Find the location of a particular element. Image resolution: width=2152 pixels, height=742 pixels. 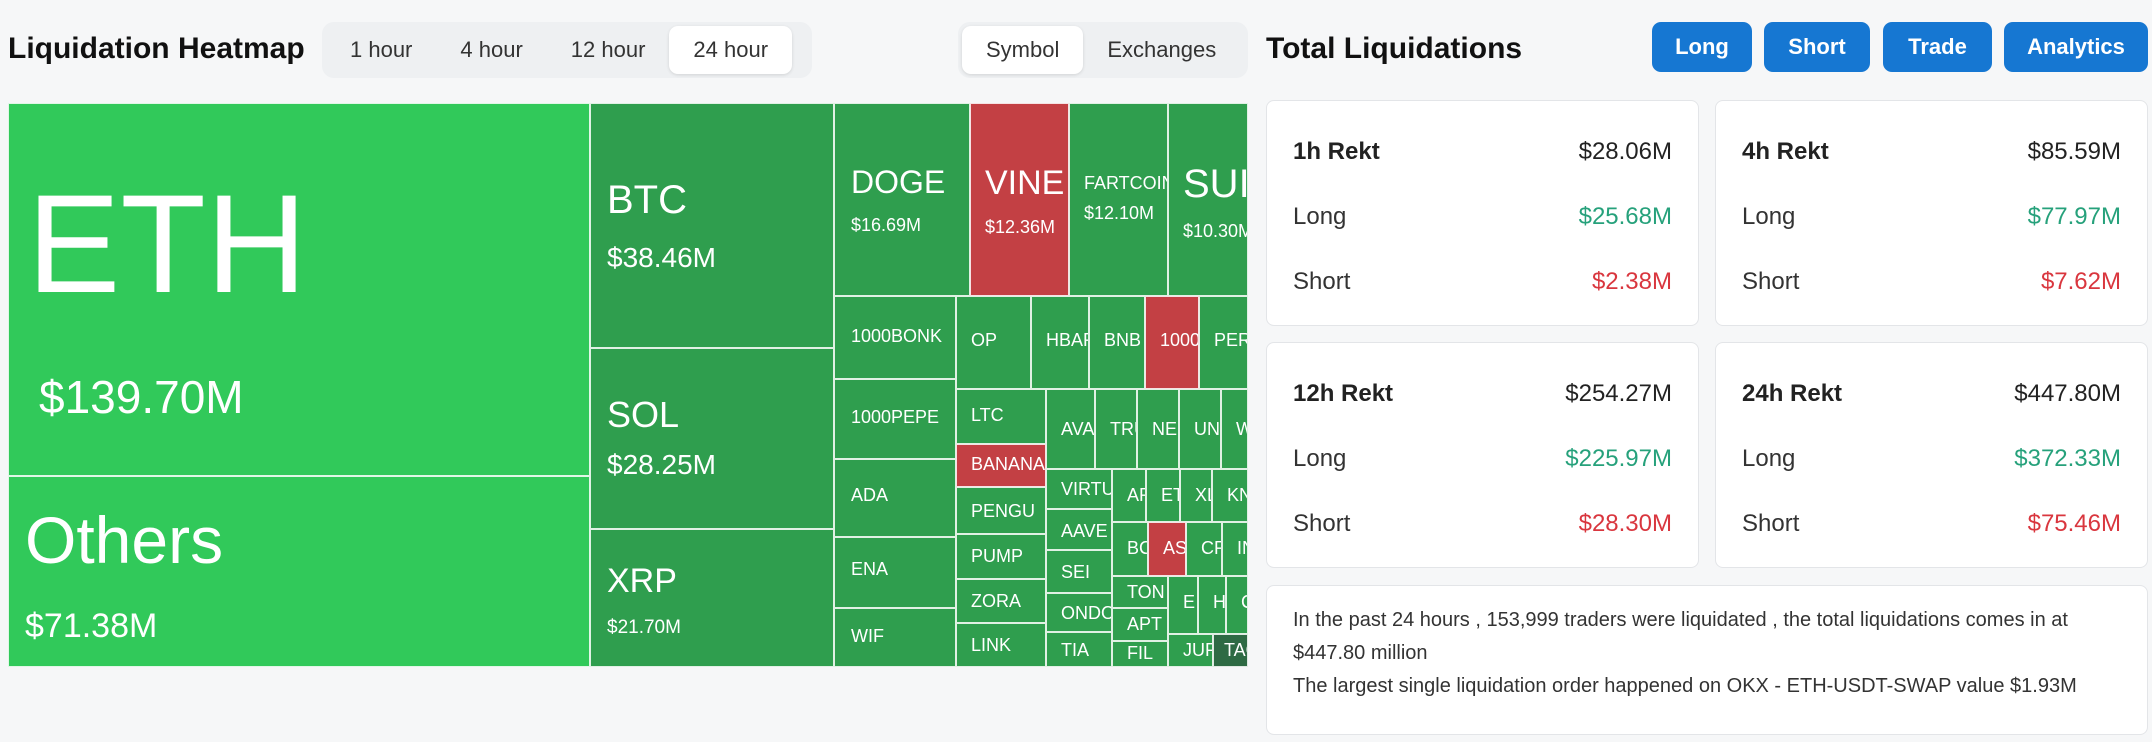

treemap-cell-perp: PERP is located at coordinates (1223, 342).